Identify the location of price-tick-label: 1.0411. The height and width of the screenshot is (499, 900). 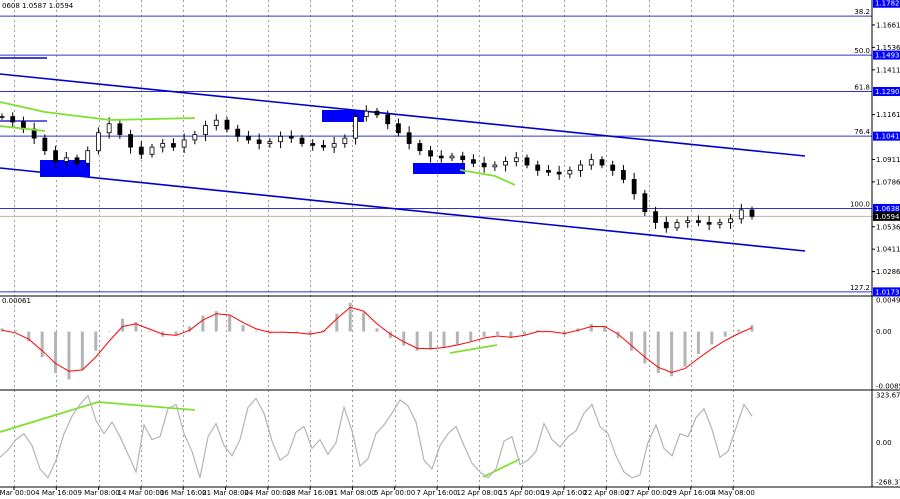
(888, 250).